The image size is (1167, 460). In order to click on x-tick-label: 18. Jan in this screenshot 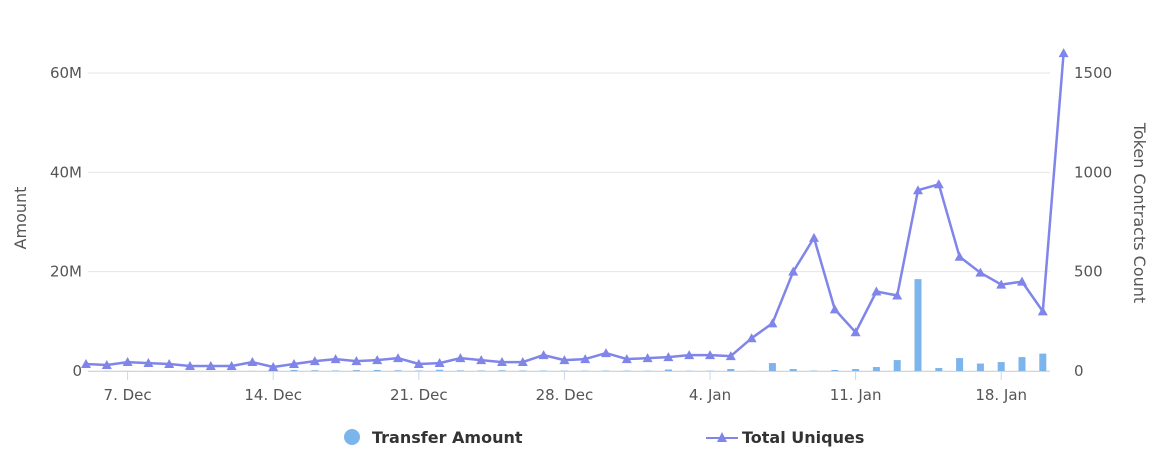, I will do `click(1001, 395)`.